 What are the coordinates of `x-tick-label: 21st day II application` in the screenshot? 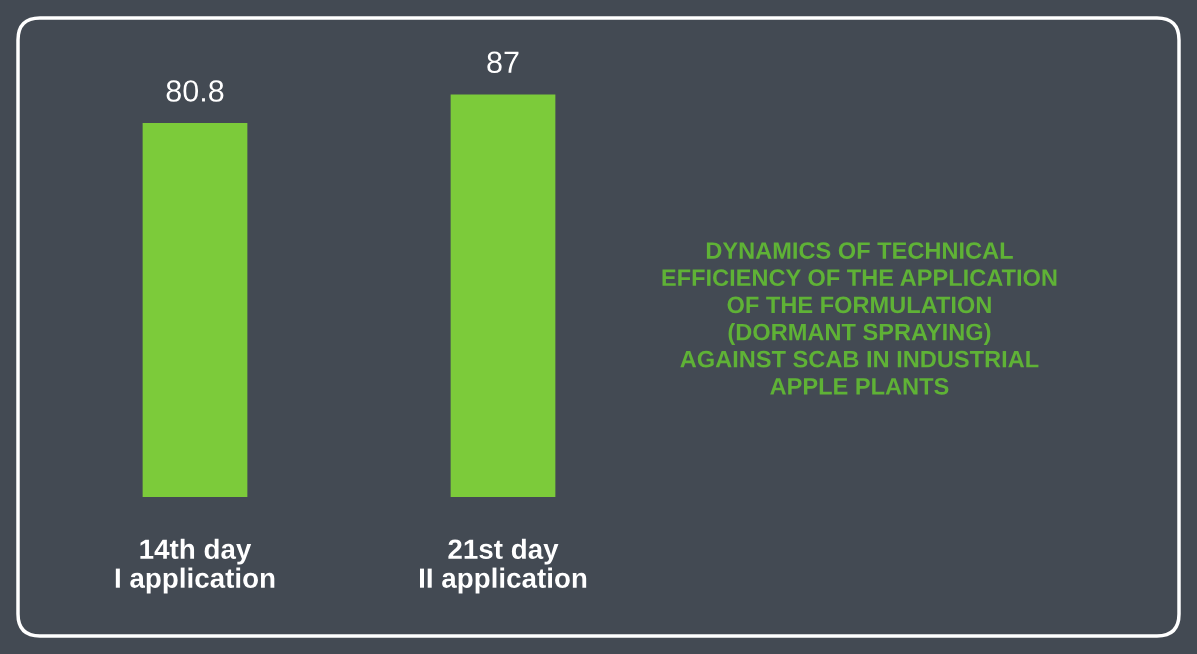 It's located at (503, 566).